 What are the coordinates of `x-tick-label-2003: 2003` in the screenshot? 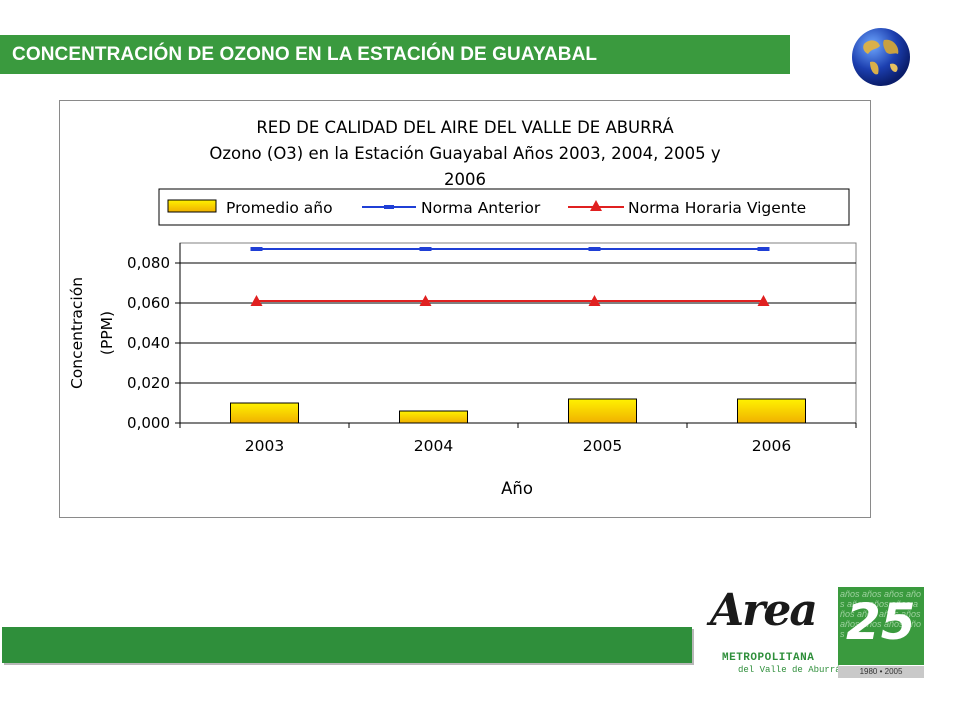 It's located at (264, 446).